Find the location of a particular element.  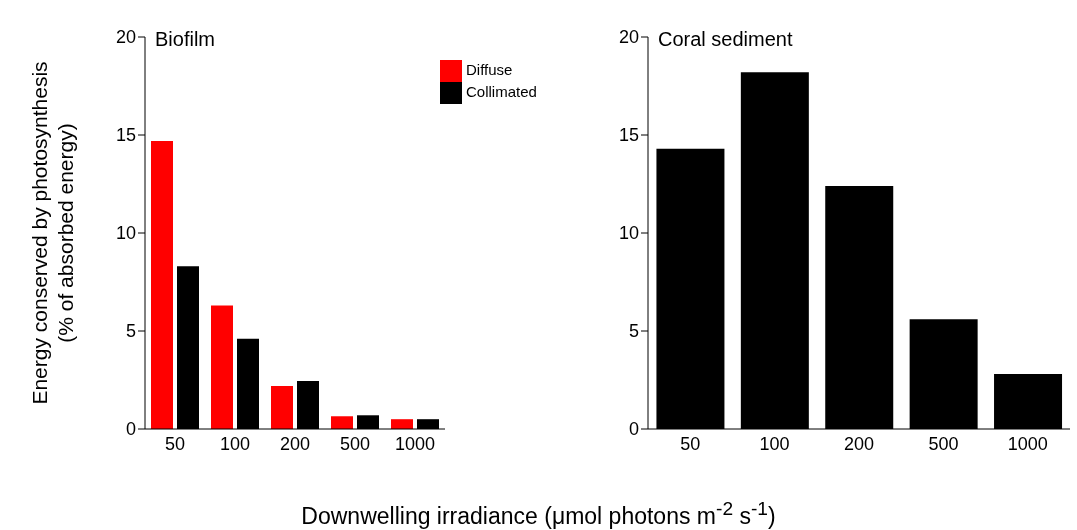

y-axis-title: Energy conserved by photosynthesis (% of absorbed energy) is located at coordinates (52, 233).